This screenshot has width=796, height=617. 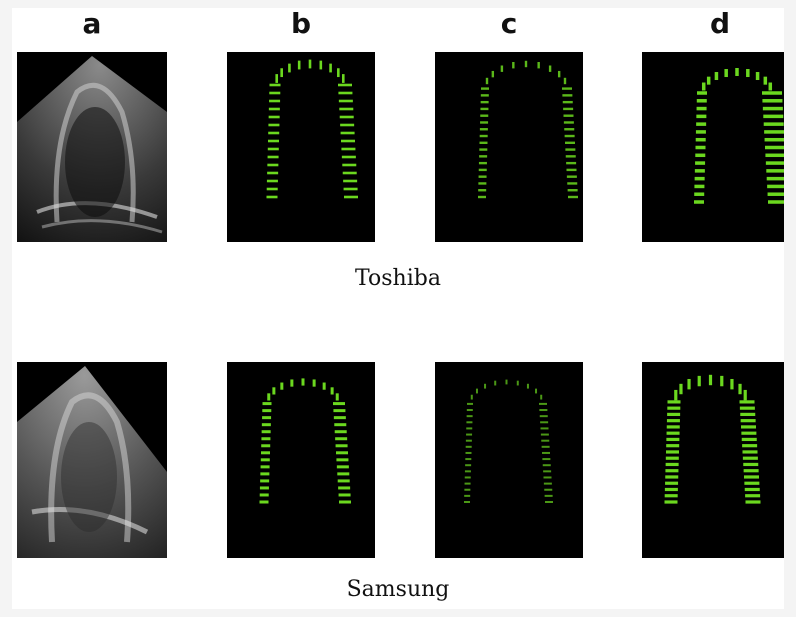 What do you see at coordinates (301, 23) in the screenshot?
I see `column-label-b: b` at bounding box center [301, 23].